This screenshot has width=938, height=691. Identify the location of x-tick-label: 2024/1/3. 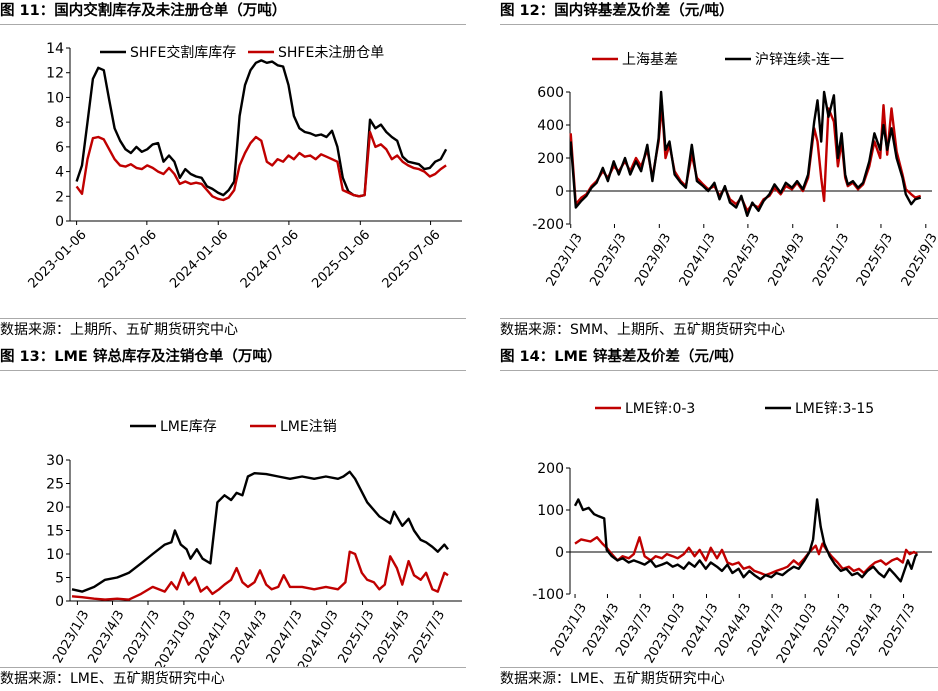
(698, 260).